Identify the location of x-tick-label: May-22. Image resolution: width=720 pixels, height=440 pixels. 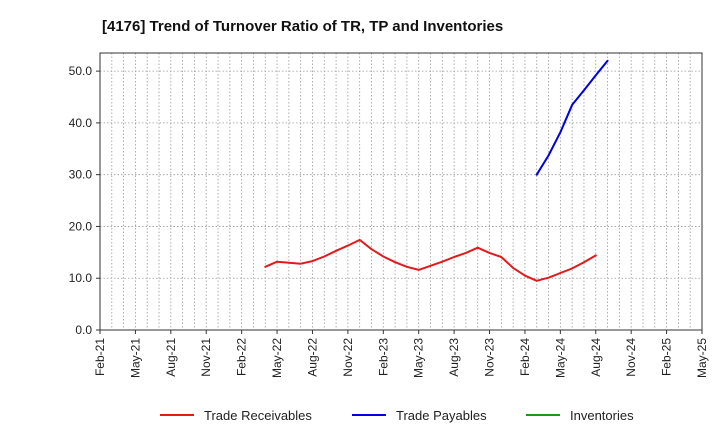
(277, 358).